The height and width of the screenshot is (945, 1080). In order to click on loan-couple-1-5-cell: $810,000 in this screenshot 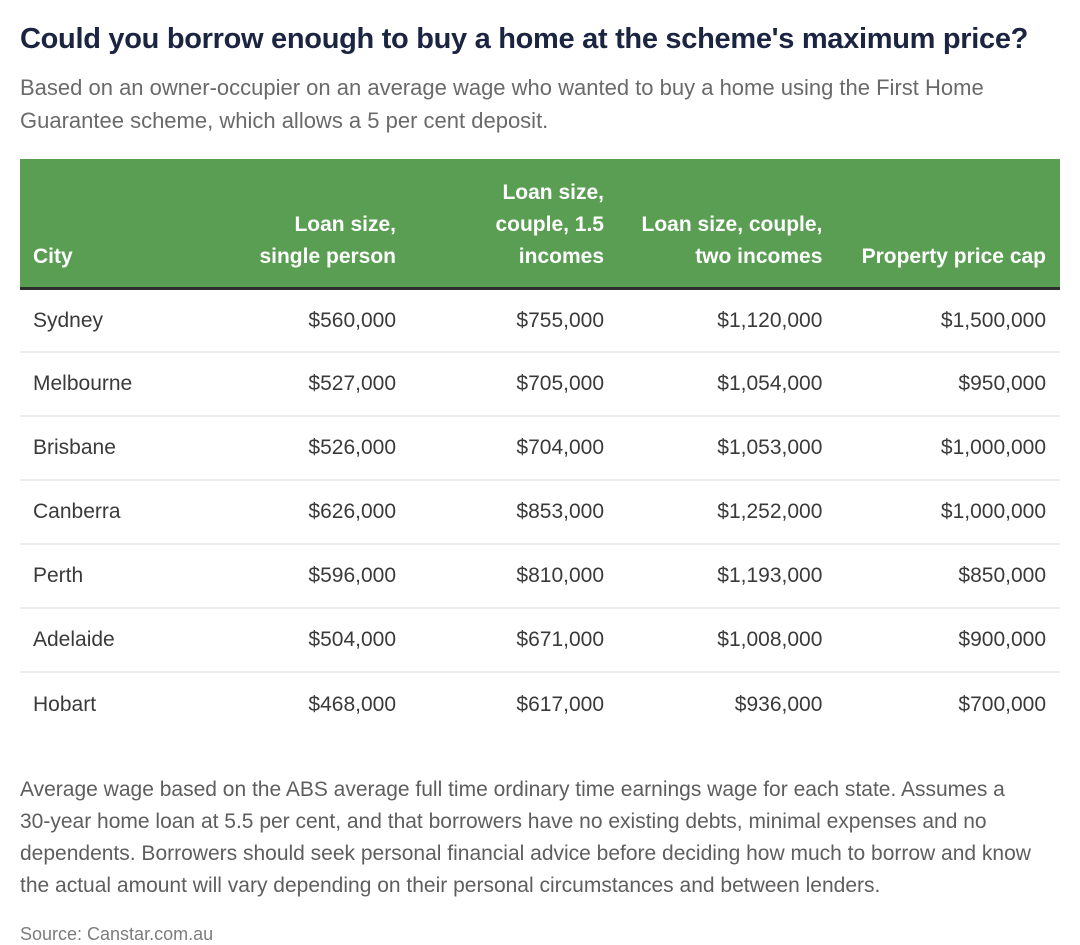, I will do `click(514, 576)`.